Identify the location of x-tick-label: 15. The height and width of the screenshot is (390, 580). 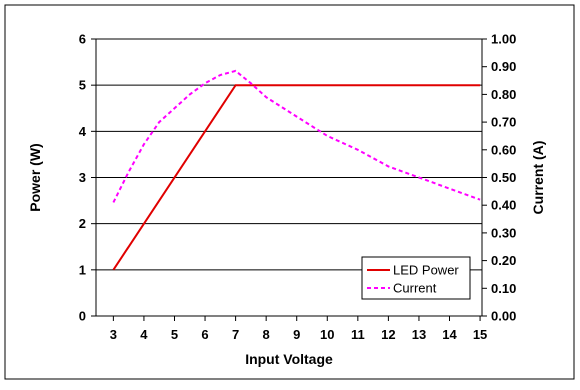
(480, 334).